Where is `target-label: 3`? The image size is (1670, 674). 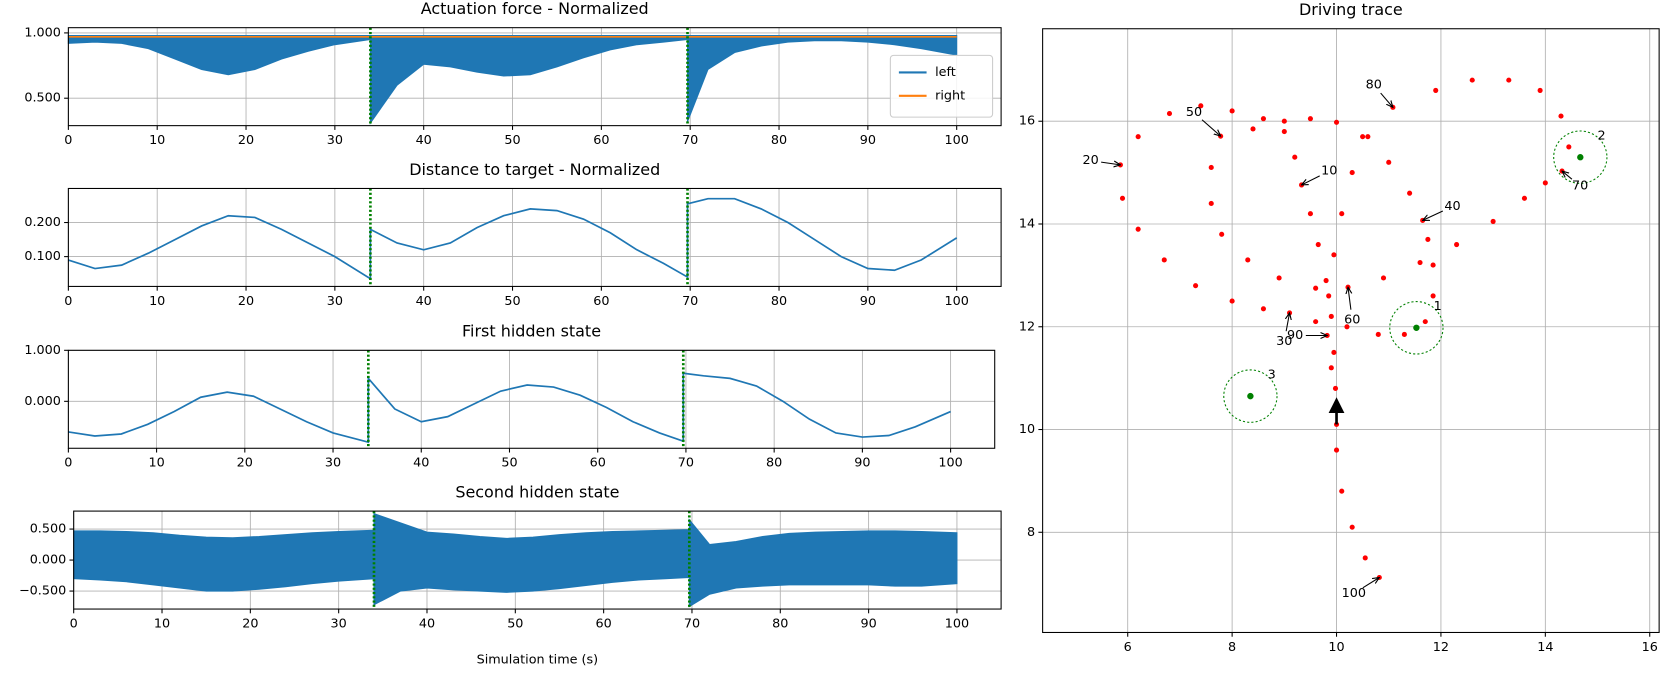
target-label: 3 is located at coordinates (1272, 374).